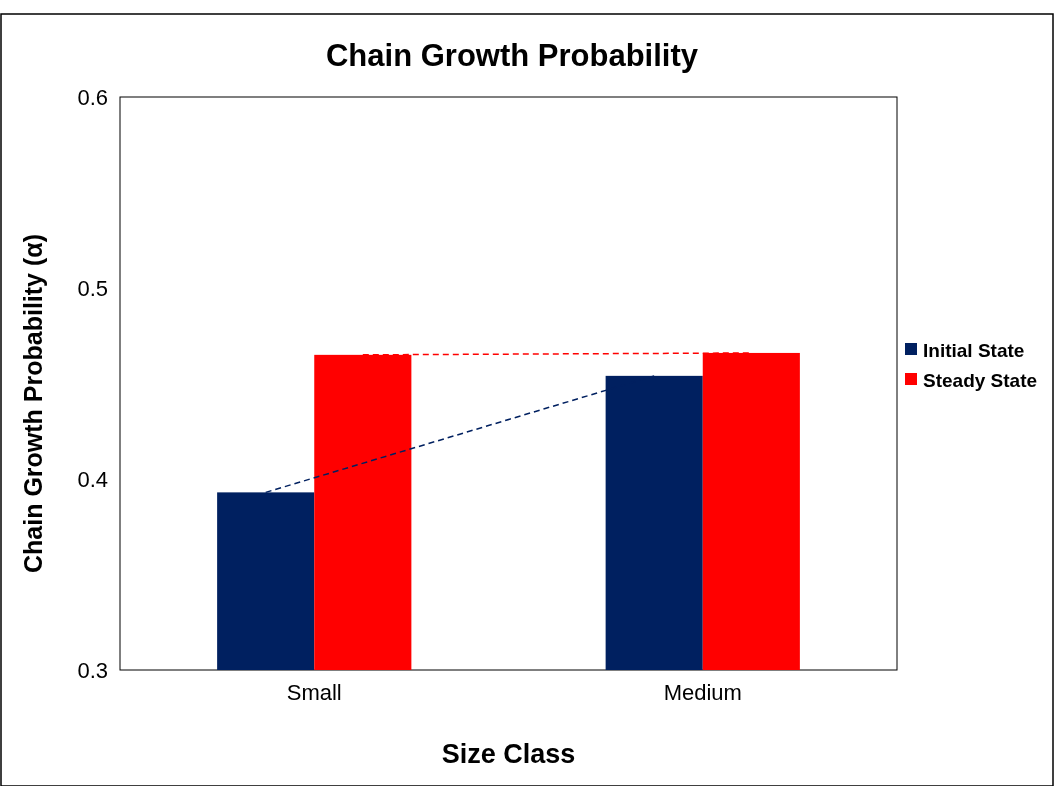 This screenshot has width=1054, height=786. What do you see at coordinates (33, 403) in the screenshot?
I see `y-axis-title: Chain Growth Probability (α)` at bounding box center [33, 403].